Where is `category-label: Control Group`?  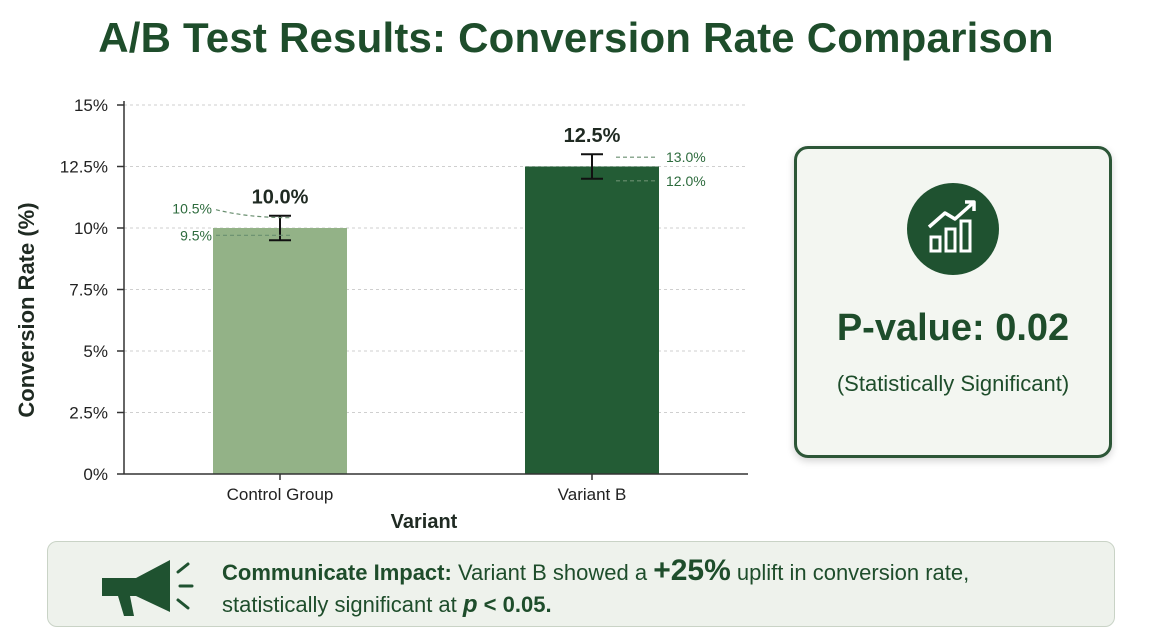
category-label: Control Group is located at coordinates (280, 494).